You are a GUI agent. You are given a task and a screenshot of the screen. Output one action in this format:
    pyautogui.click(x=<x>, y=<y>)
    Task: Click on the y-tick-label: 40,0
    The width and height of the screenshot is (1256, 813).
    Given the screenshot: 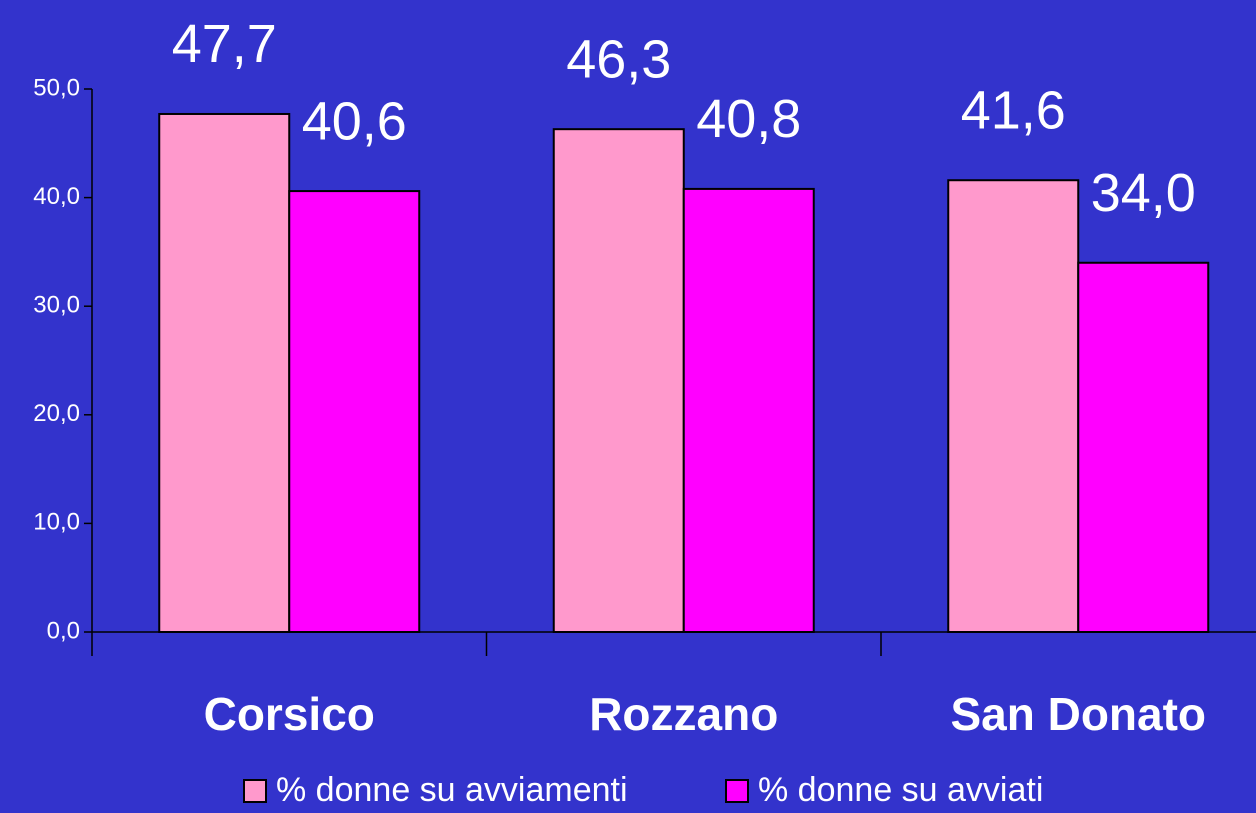 What is the action you would take?
    pyautogui.click(x=56, y=196)
    